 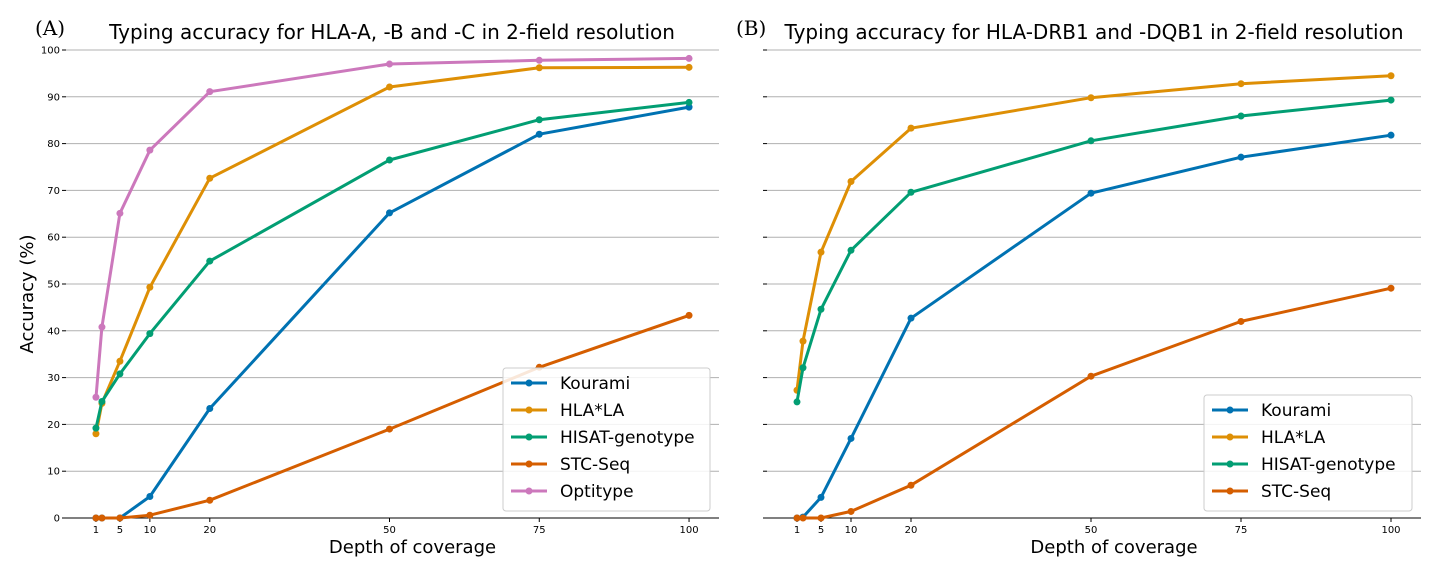 What do you see at coordinates (53, 97) in the screenshot?
I see `y-tick-label: 90` at bounding box center [53, 97].